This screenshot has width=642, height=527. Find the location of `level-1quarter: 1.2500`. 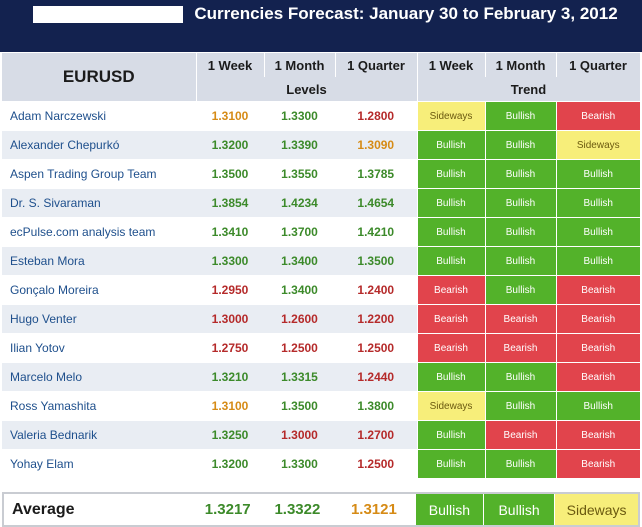

level-1quarter: 1.2500 is located at coordinates (376, 463).